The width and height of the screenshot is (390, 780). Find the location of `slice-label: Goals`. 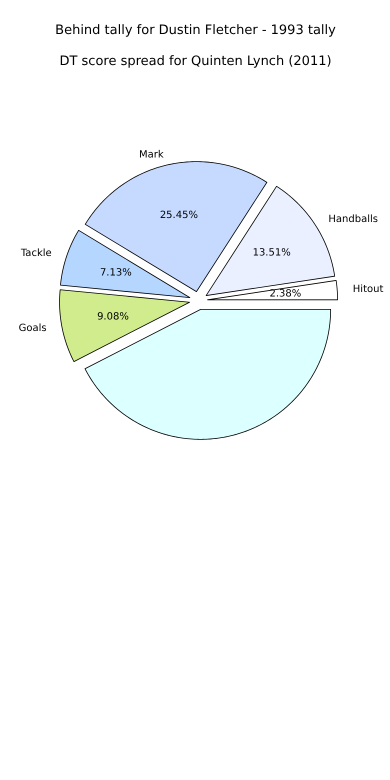

slice-label: Goals is located at coordinates (32, 328).